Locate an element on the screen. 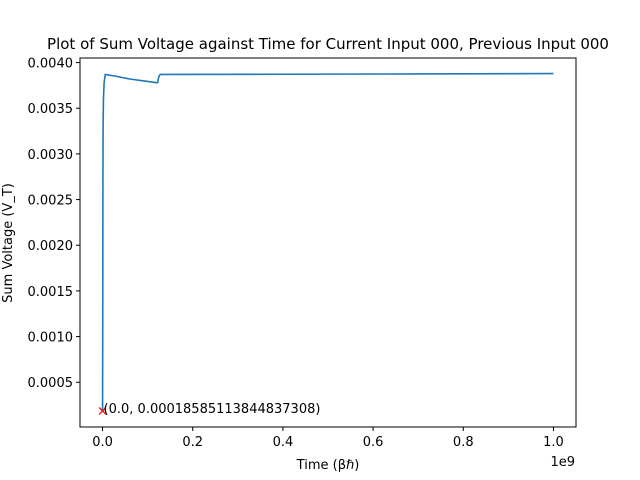  y-tick-label: 0.0005 is located at coordinates (51, 383).